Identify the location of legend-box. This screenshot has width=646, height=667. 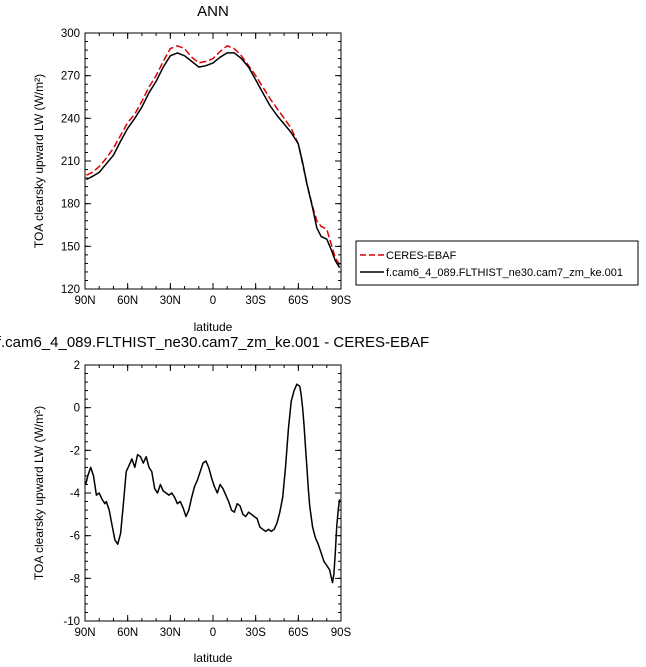
(497, 263).